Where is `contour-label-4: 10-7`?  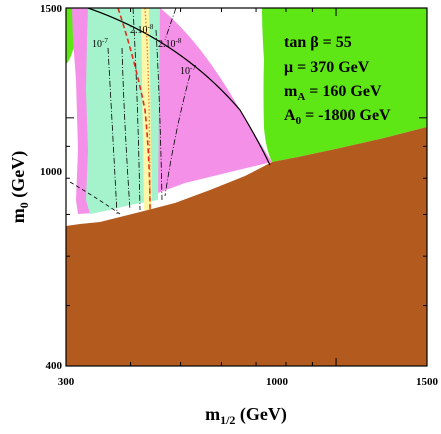
contour-label-4: 10-7 is located at coordinates (188, 70).